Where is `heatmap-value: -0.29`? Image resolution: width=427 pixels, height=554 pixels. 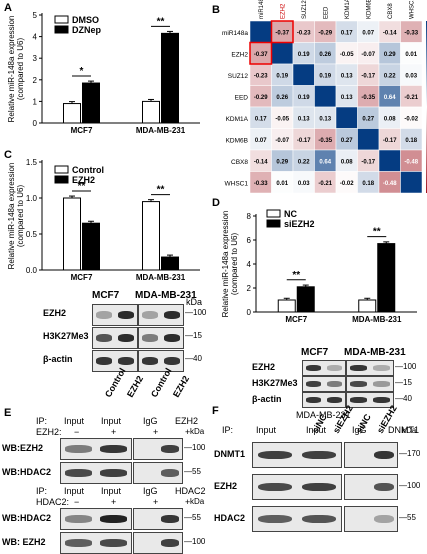
heatmap-value: -0.29 is located at coordinates (261, 98).